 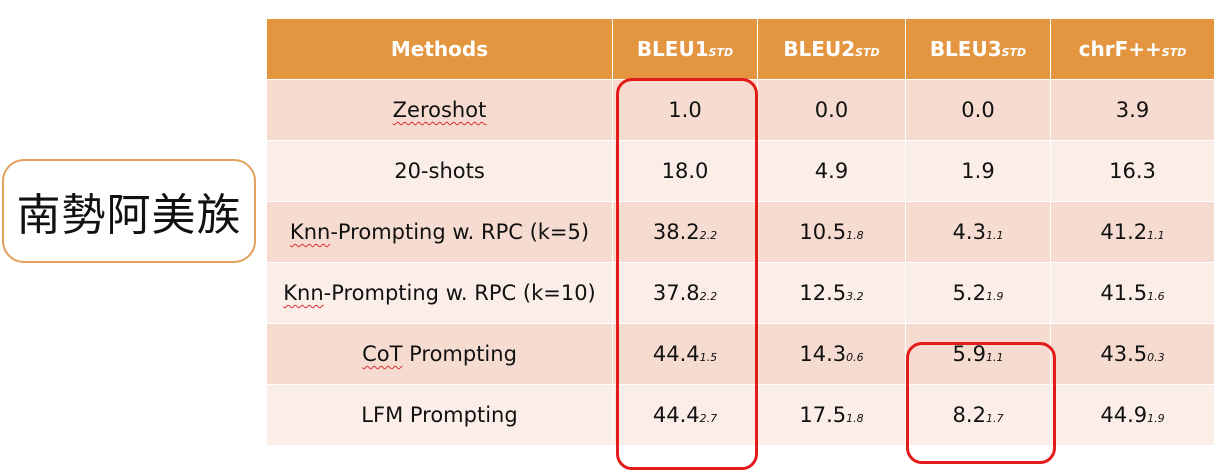 I want to click on score-value: 44.9, so click(x=1124, y=415).